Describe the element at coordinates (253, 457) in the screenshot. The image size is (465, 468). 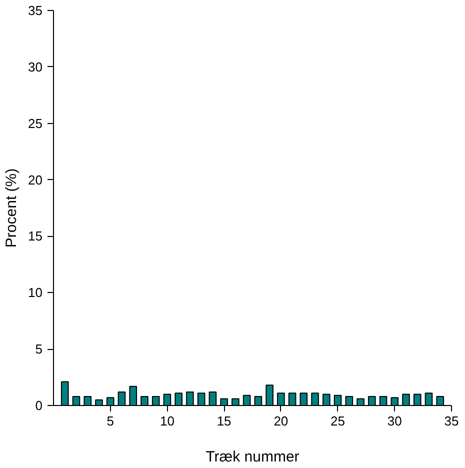
I see `x-axis-title: Træk nummer` at that location.